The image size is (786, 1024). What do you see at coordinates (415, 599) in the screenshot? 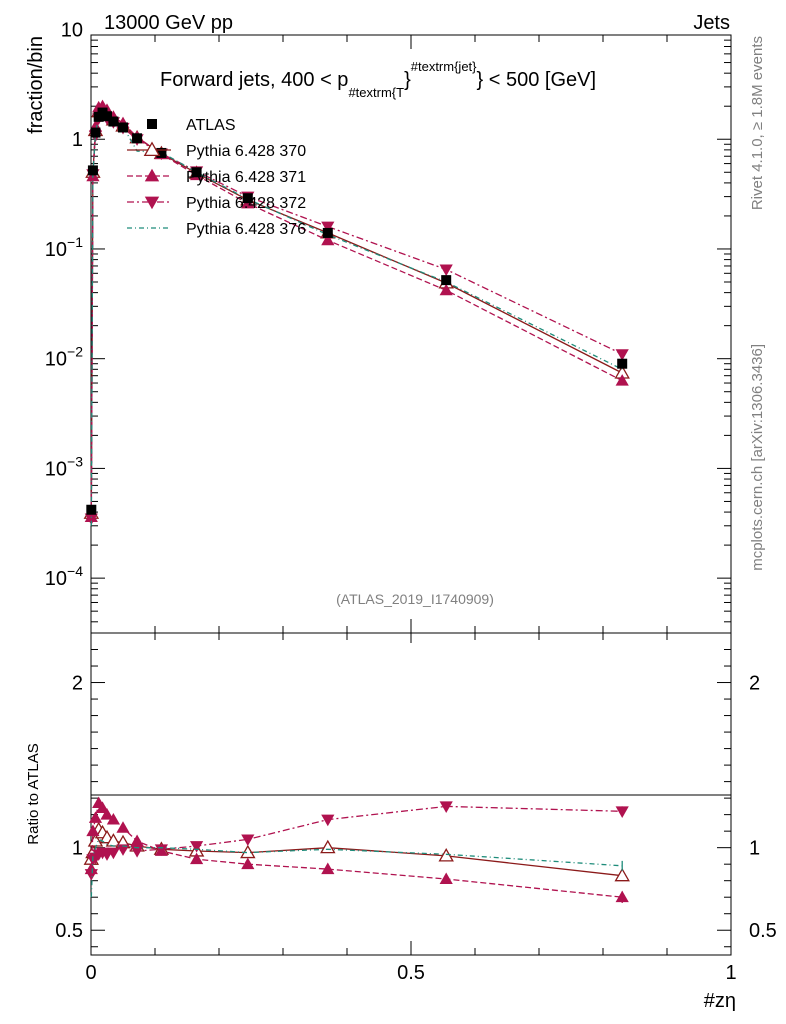
I see `analysis-watermark: (ATLAS_2019_I1740909)` at bounding box center [415, 599].